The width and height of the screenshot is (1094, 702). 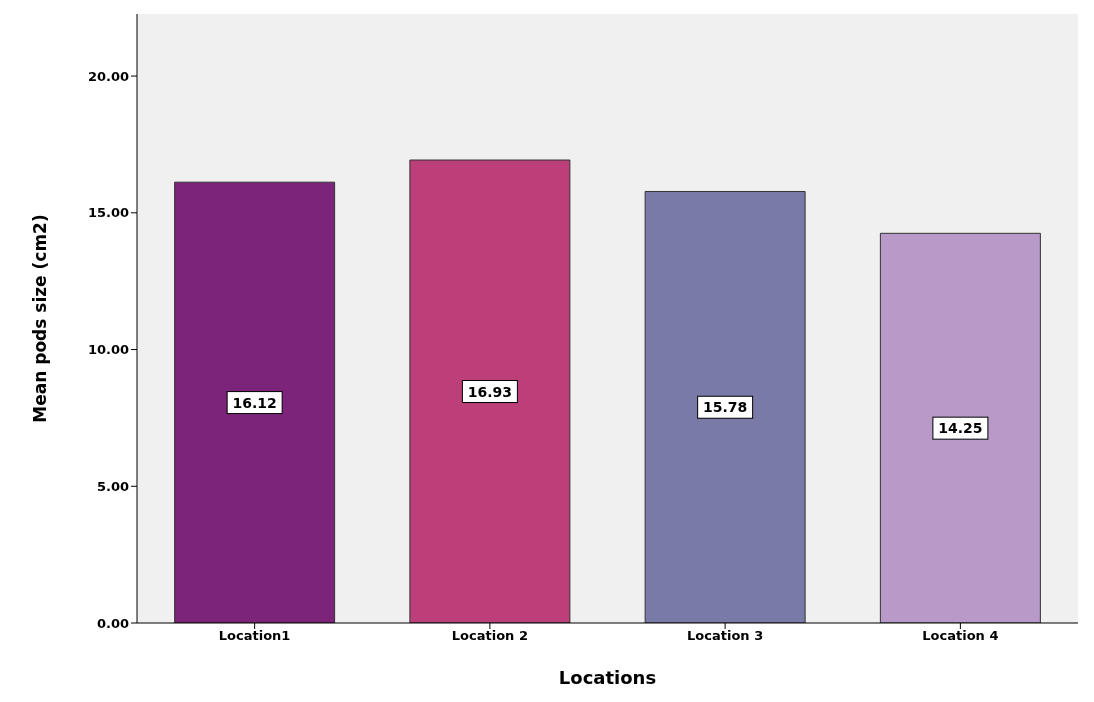 What do you see at coordinates (112, 486) in the screenshot?
I see `y-tick-label: 5.00` at bounding box center [112, 486].